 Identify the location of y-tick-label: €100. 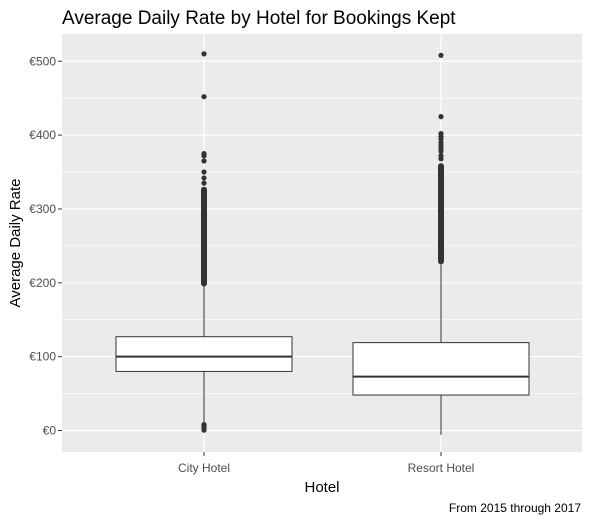
(42, 357).